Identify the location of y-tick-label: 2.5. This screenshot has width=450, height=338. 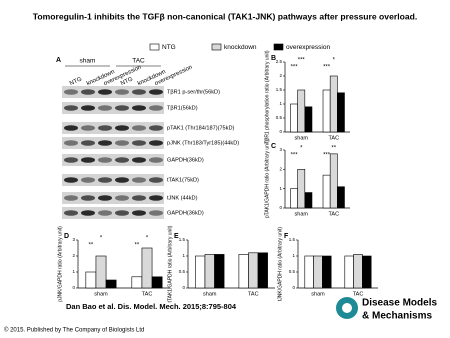
(279, 61).